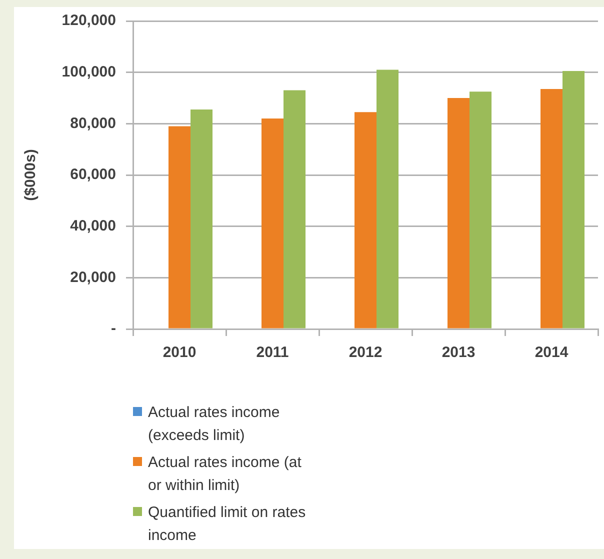  Describe the element at coordinates (31, 175) in the screenshot. I see `y-axis-title: ($000s)` at that location.